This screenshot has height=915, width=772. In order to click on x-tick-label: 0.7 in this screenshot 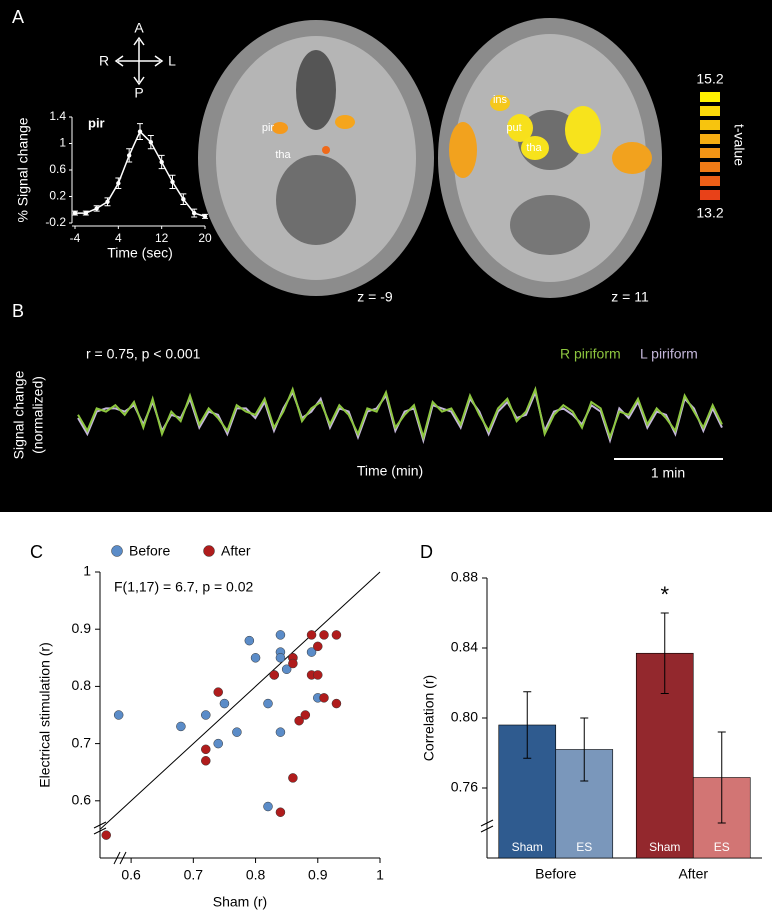, I will do `click(194, 875)`.